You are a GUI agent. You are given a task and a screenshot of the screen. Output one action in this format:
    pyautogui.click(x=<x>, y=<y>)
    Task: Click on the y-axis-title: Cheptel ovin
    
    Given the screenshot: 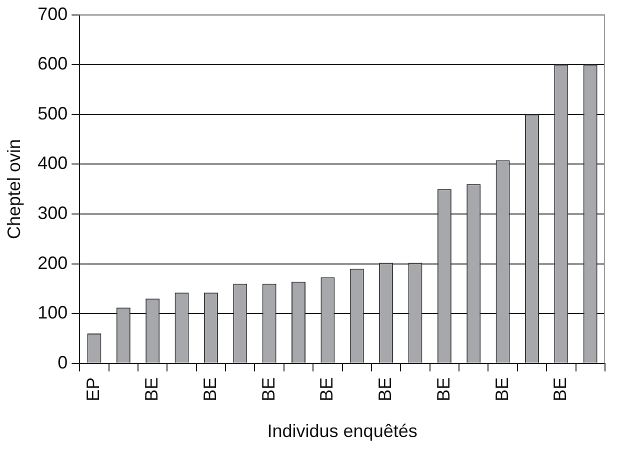 What is the action you would take?
    pyautogui.click(x=14, y=189)
    